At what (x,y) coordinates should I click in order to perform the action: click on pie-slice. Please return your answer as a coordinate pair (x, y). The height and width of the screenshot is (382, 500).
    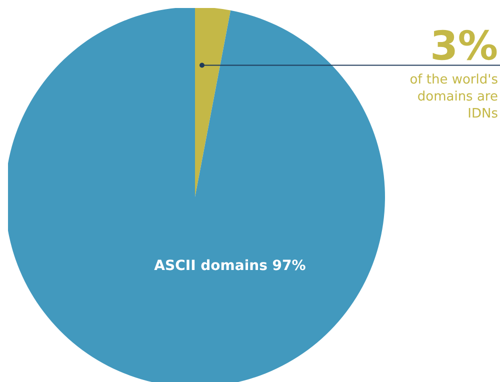
    Looking at the image, I should click on (213, 102).